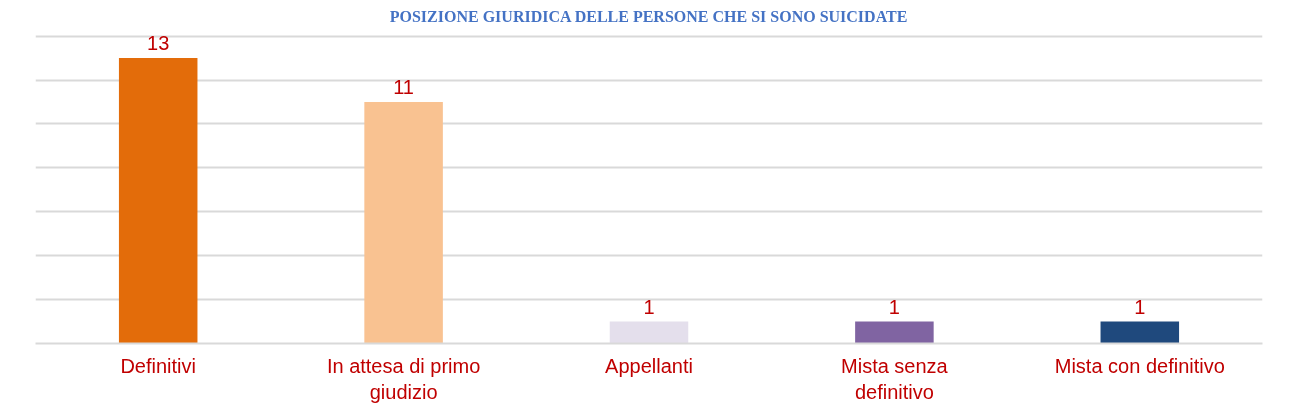 The height and width of the screenshot is (414, 1301). What do you see at coordinates (1139, 365) in the screenshot?
I see `x-tick-label: Mista con definitivo` at bounding box center [1139, 365].